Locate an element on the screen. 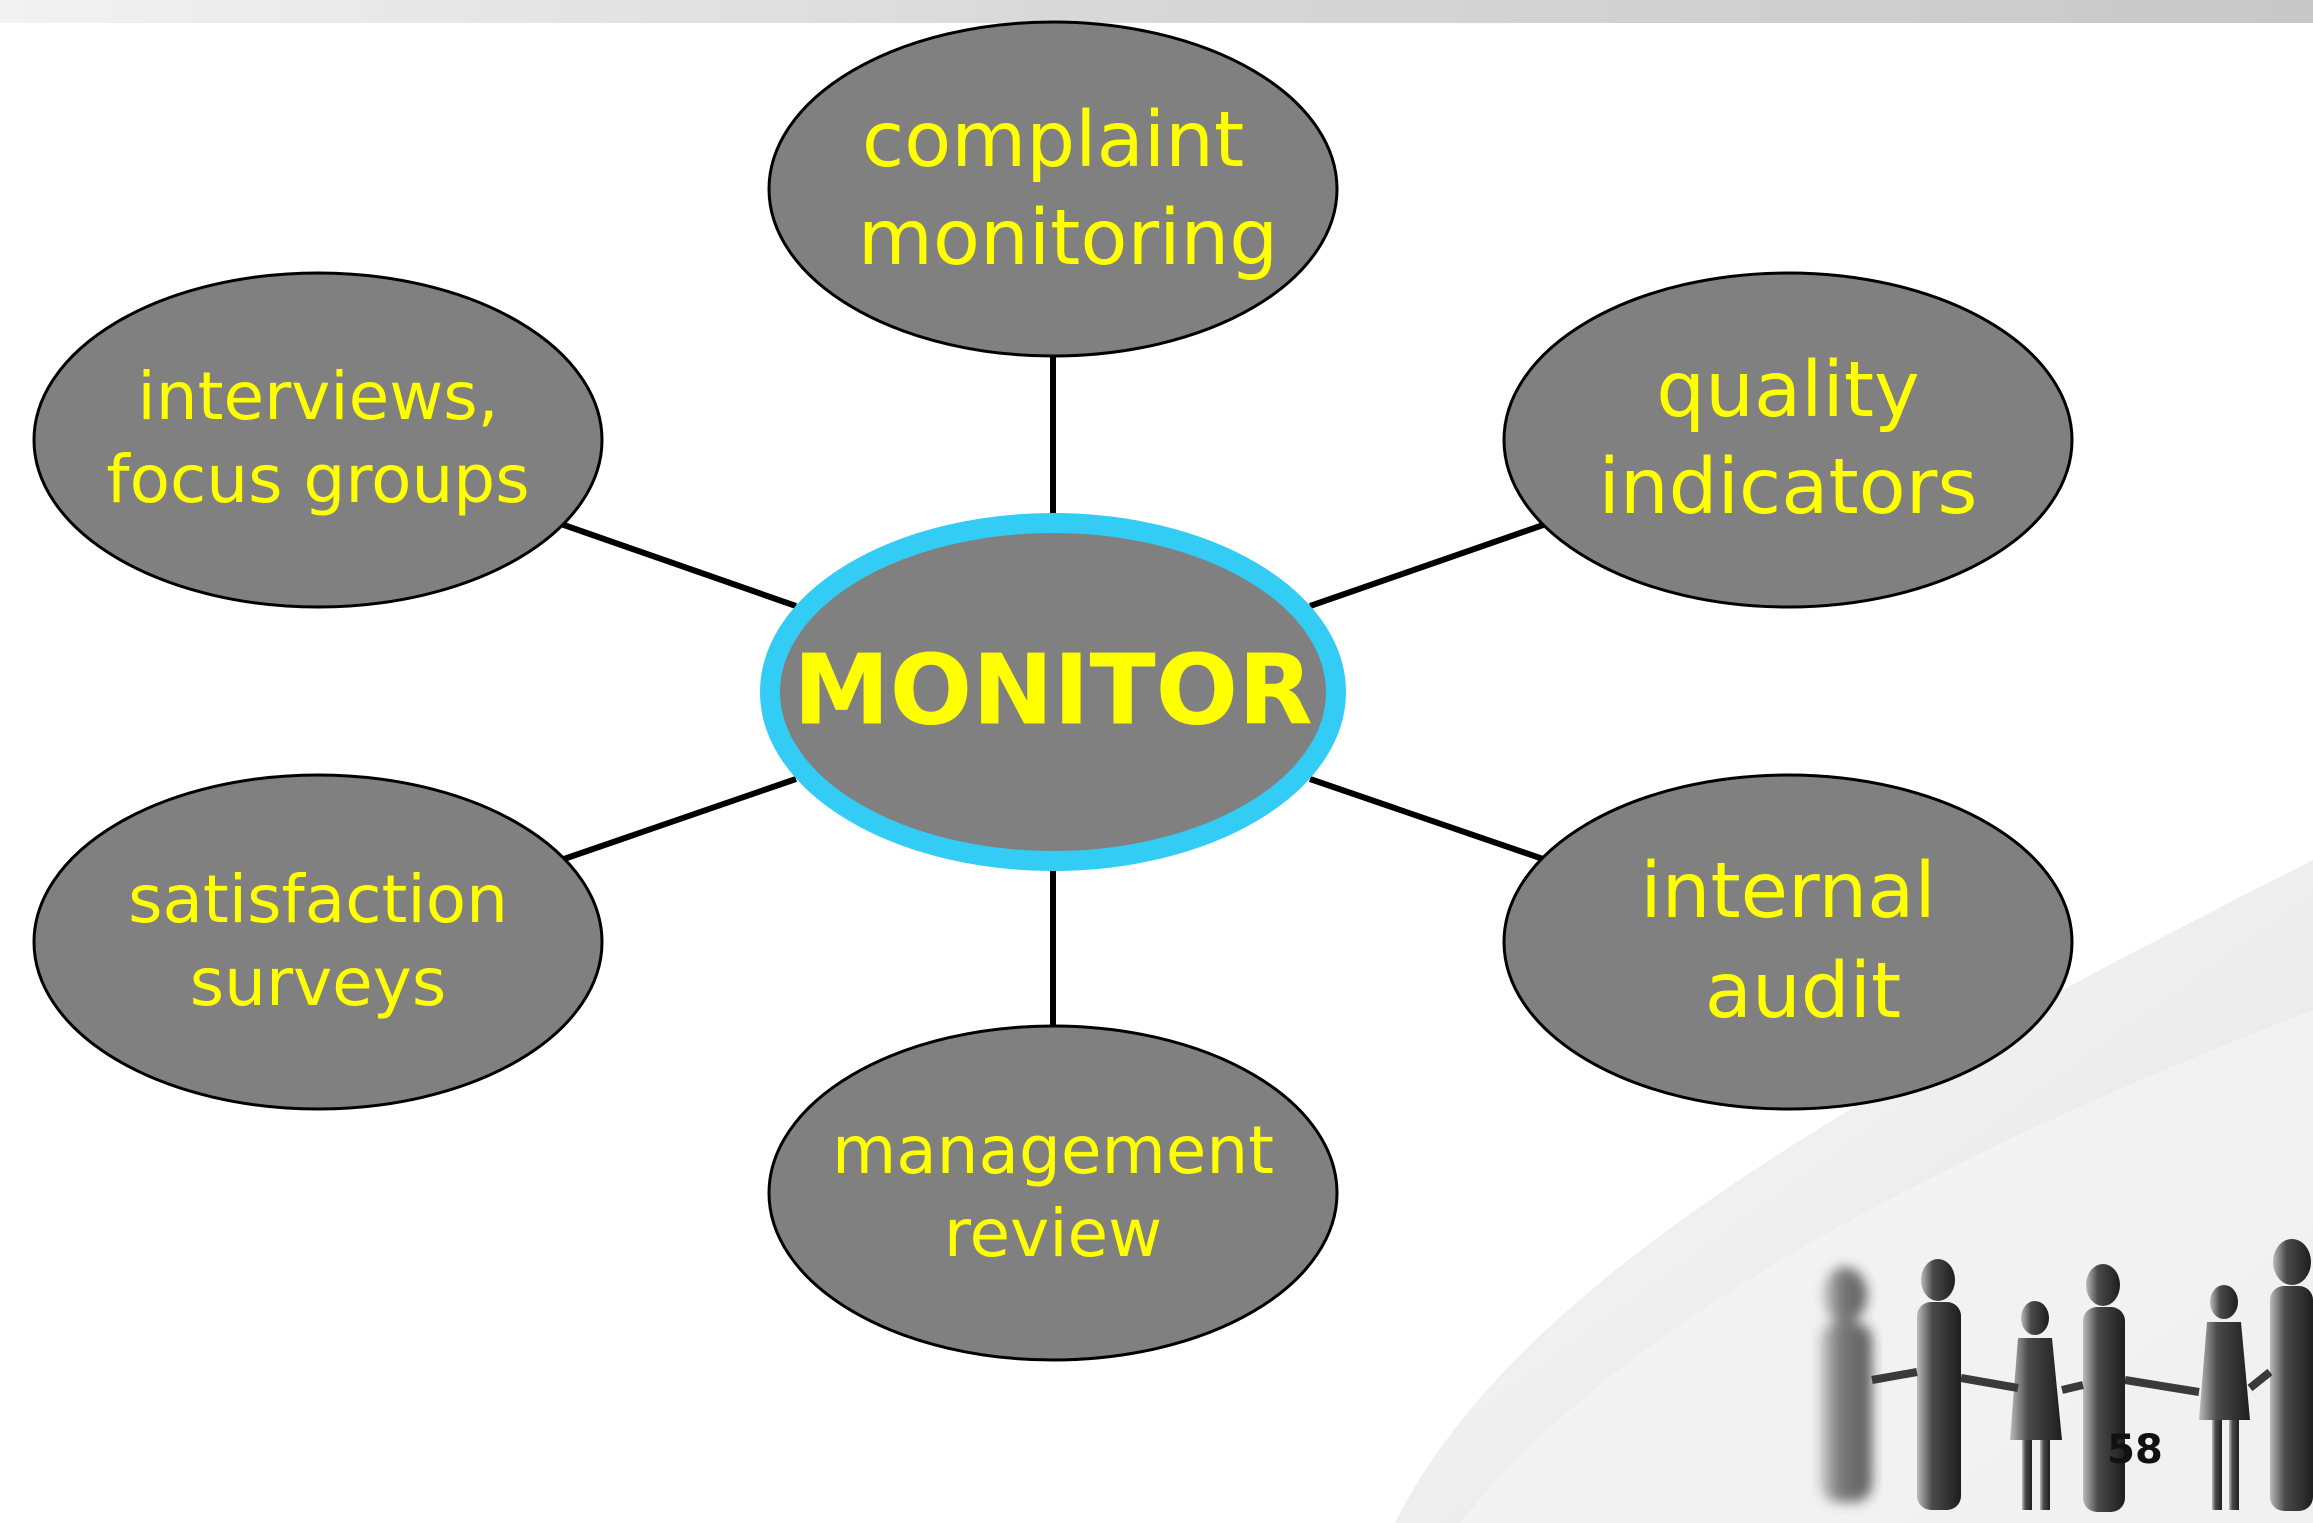  node-label: complaint is located at coordinates (1053, 140).